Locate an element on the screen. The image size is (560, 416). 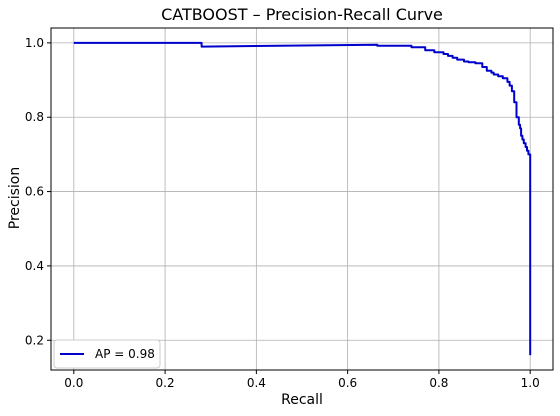
legend-box is located at coordinates (107, 354).